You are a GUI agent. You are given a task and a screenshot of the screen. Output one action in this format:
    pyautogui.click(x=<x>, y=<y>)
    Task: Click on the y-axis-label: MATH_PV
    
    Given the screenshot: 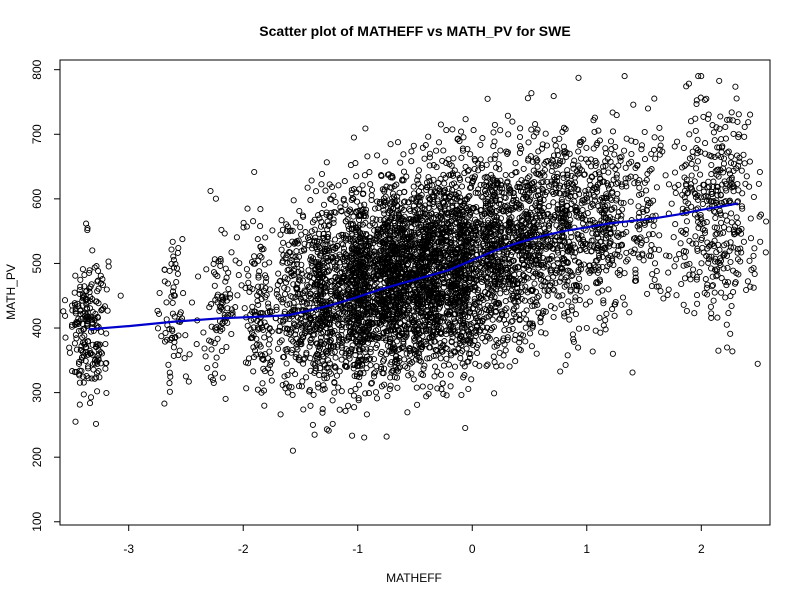 What is the action you would take?
    pyautogui.click(x=11, y=292)
    